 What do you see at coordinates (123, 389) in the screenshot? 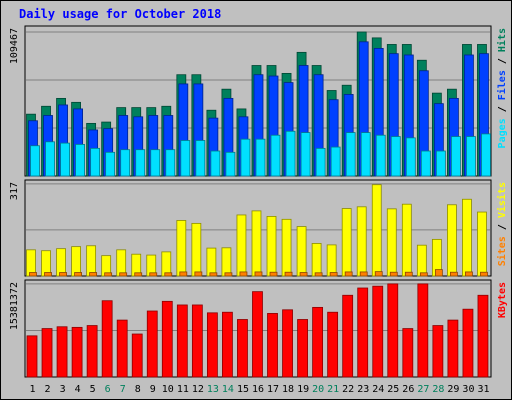
I see `x-tick-label: 7` at bounding box center [123, 389].